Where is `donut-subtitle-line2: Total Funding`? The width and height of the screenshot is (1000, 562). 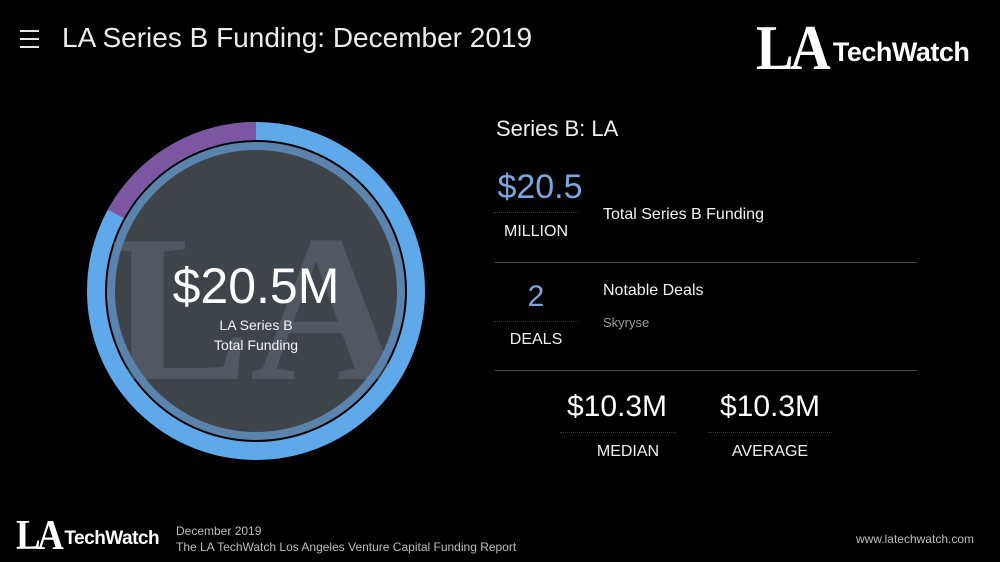 donut-subtitle-line2: Total Funding is located at coordinates (256, 345).